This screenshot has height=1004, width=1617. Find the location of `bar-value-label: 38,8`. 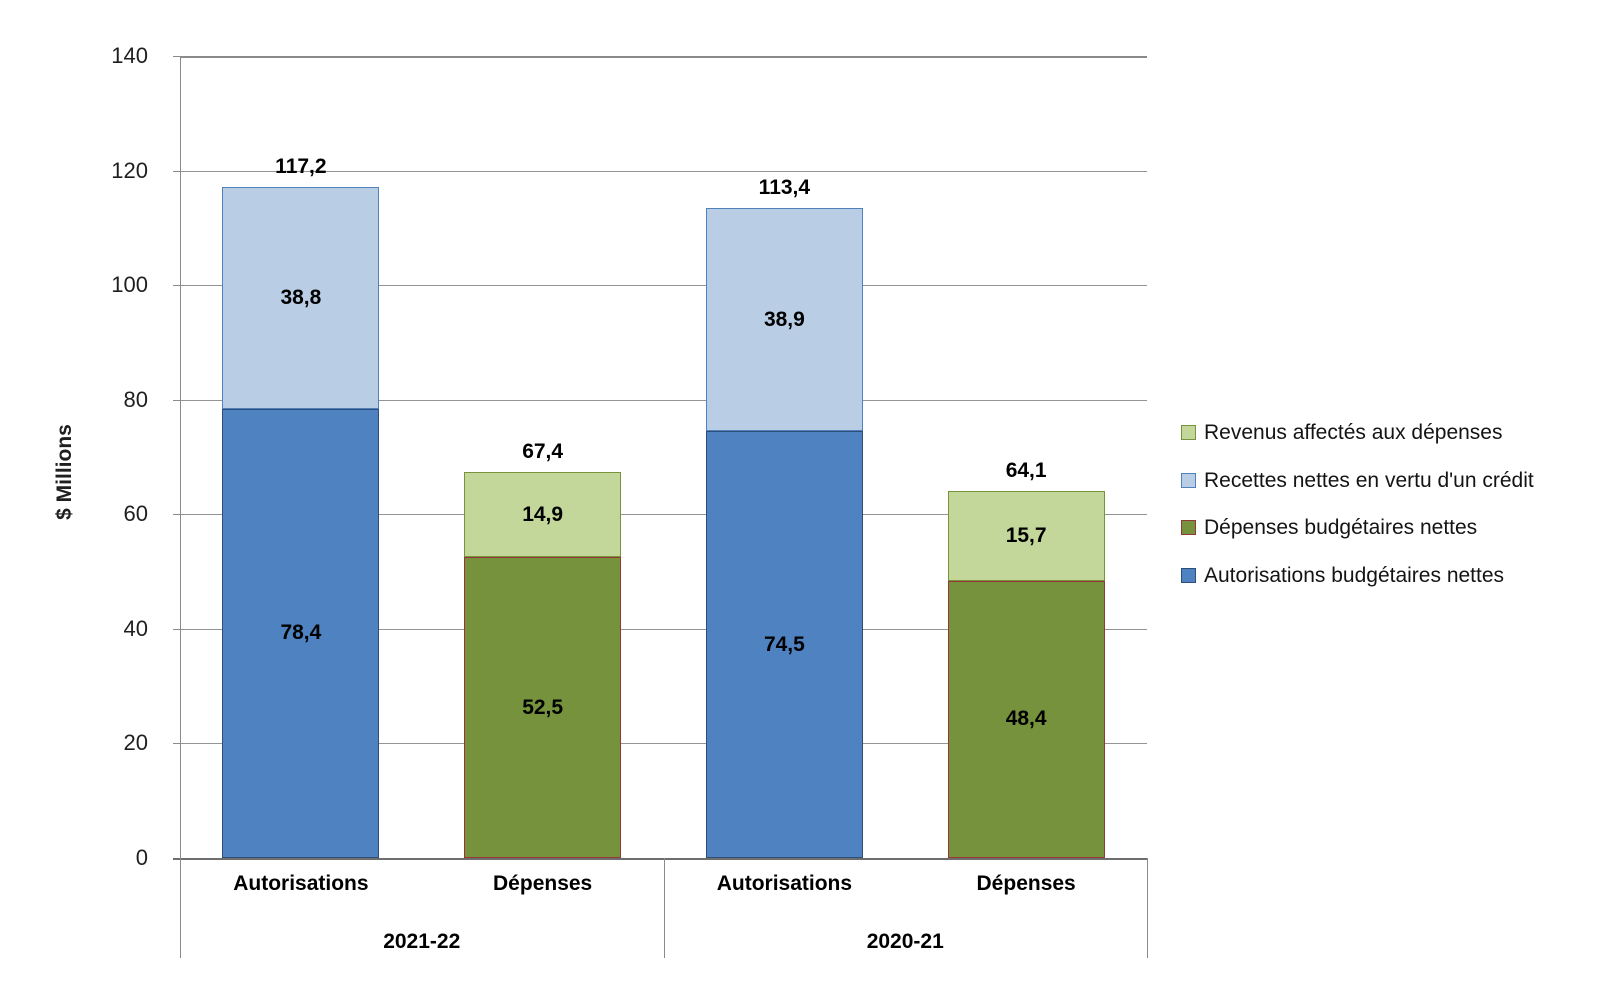

bar-value-label: 38,8 is located at coordinates (301, 297).